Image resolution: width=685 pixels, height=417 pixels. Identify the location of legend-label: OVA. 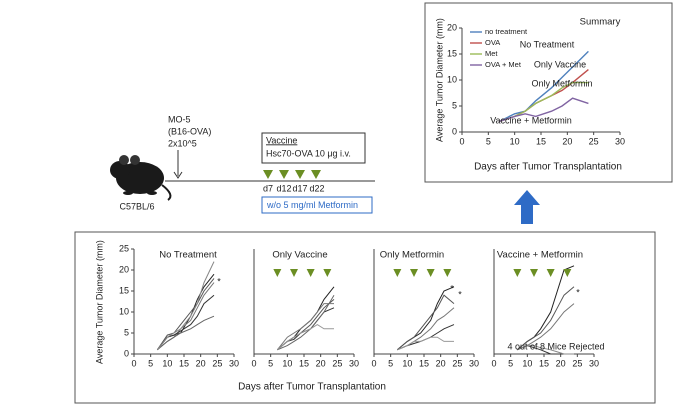
(492, 42).